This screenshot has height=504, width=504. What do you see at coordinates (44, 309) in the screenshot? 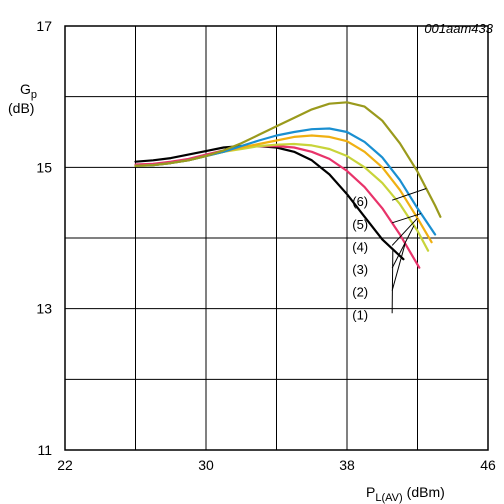
I see `y-tick-label: 13` at bounding box center [44, 309].